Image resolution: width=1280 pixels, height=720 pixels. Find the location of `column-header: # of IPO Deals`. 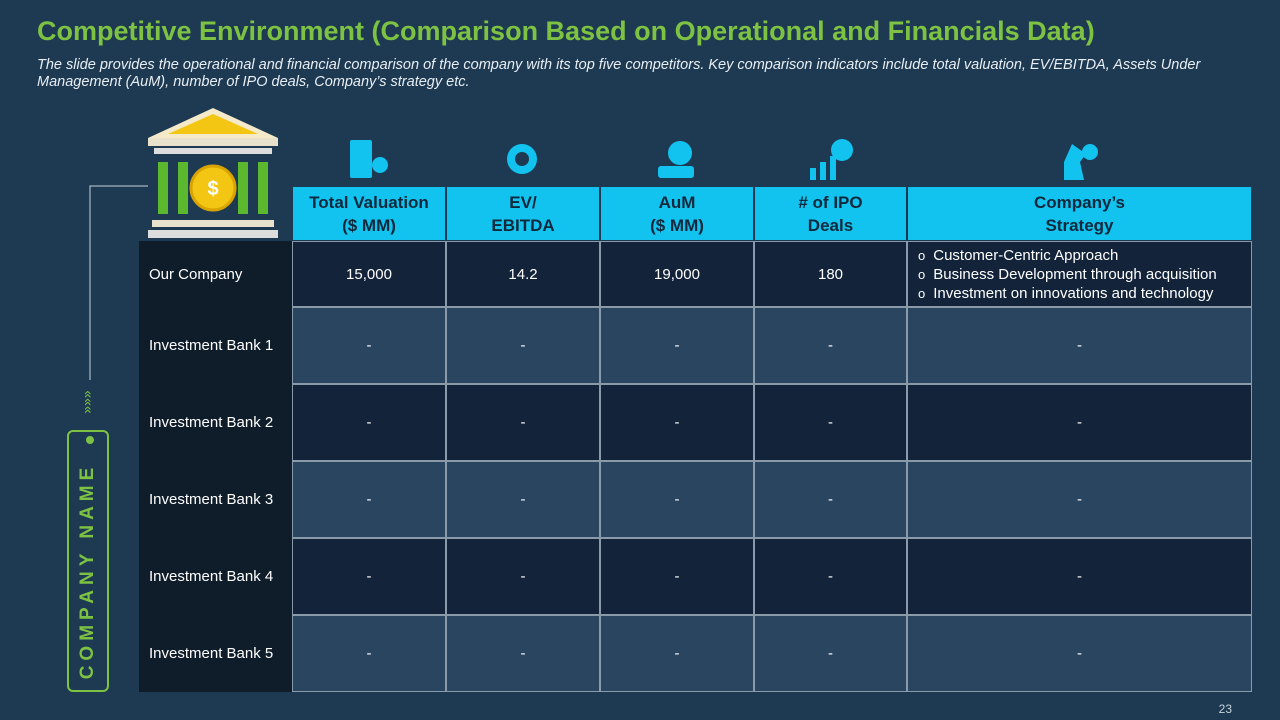

column-header: # of IPO Deals is located at coordinates (830, 213).